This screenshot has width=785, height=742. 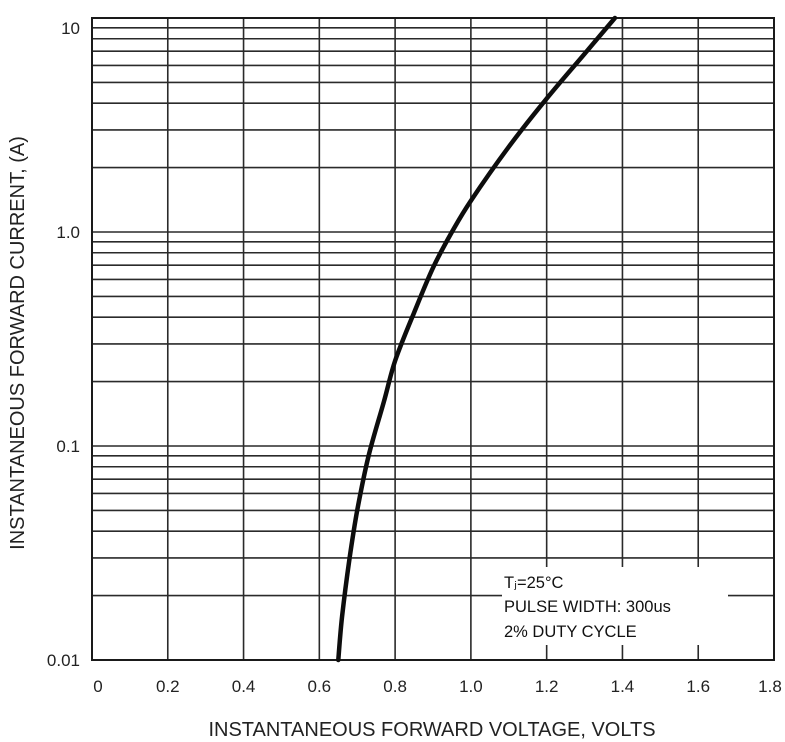 What do you see at coordinates (18, 343) in the screenshot?
I see `y-axis-label: INSTANTANEOUS FORWARD CURRENT, (A)` at bounding box center [18, 343].